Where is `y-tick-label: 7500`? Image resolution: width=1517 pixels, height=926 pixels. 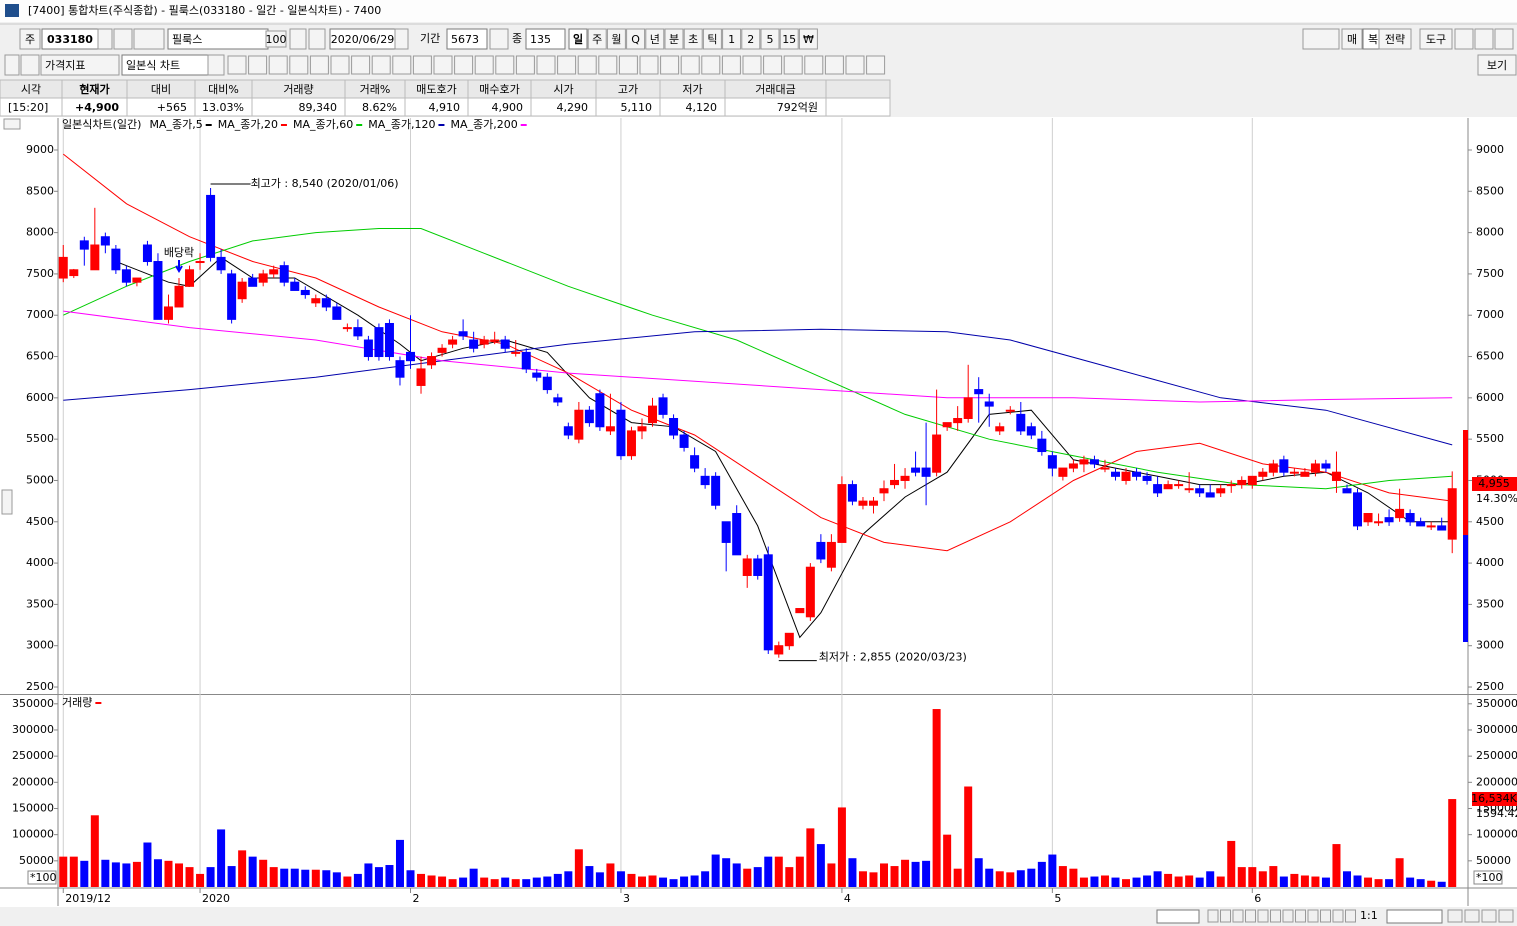
y-tick-label: 7500 is located at coordinates (40, 273).